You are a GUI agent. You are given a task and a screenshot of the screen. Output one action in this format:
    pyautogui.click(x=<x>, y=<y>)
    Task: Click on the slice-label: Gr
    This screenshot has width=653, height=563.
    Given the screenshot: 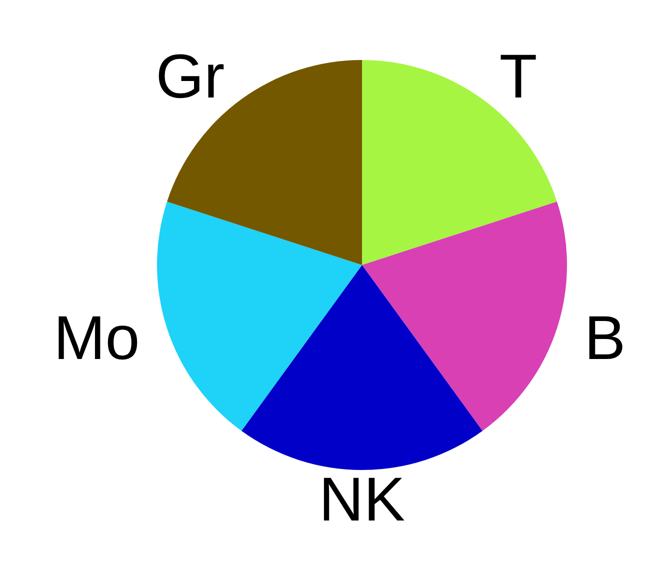 What is the action you would take?
    pyautogui.click(x=190, y=77)
    